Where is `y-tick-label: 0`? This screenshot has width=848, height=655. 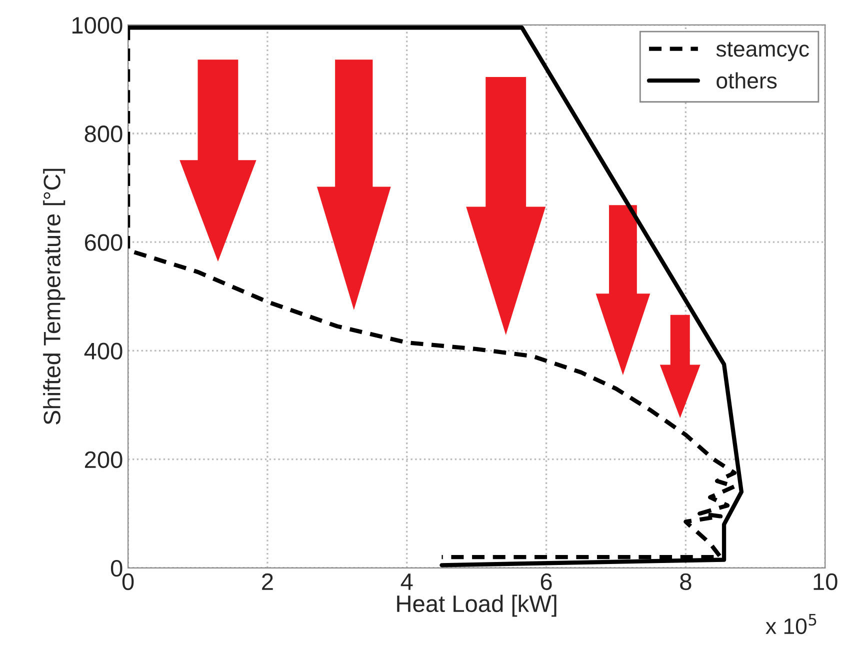 y-tick-label: 0 is located at coordinates (116, 568).